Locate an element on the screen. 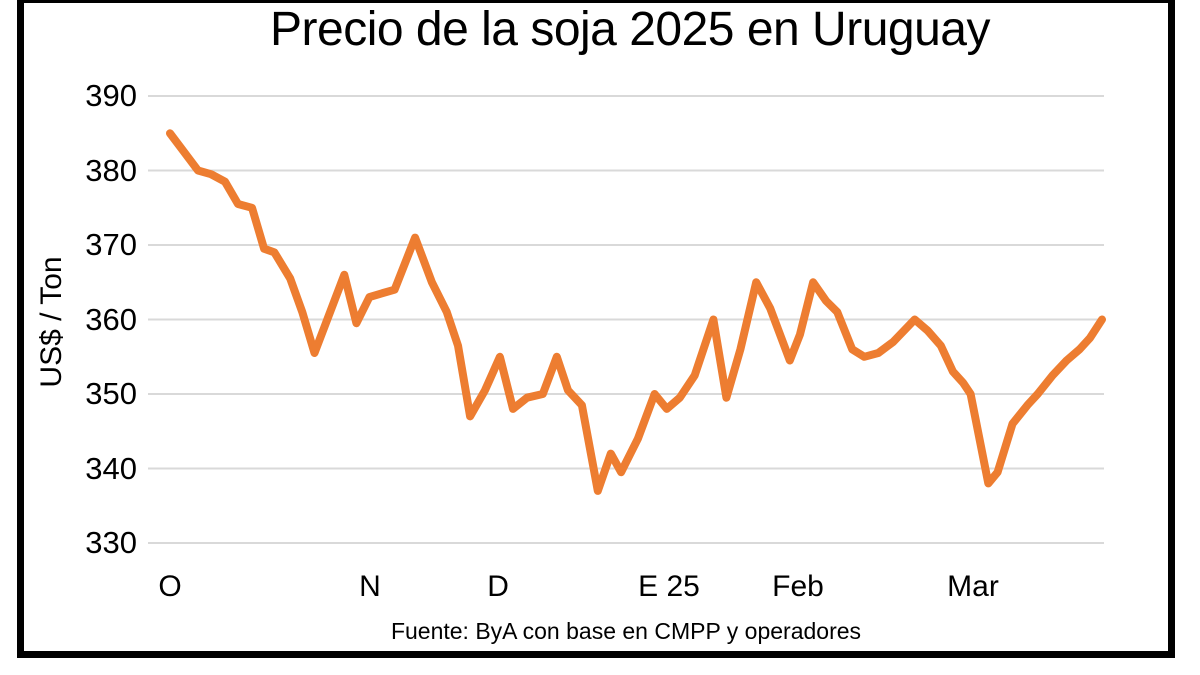 The image size is (1200, 675). x-tick-label: Feb is located at coordinates (798, 586).